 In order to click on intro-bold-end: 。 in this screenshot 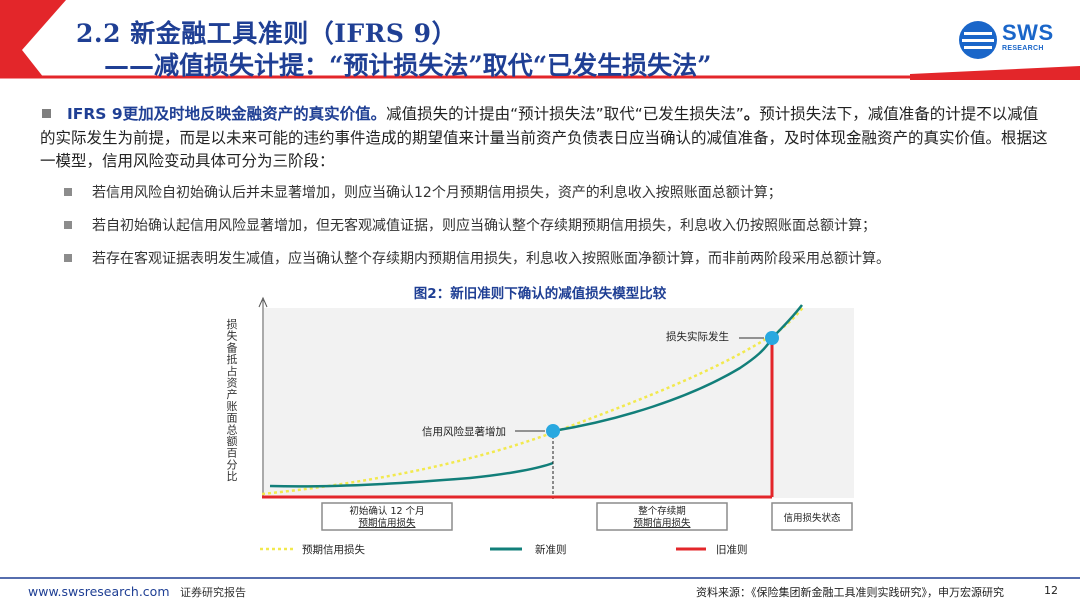, I will do `click(751, 114)`.